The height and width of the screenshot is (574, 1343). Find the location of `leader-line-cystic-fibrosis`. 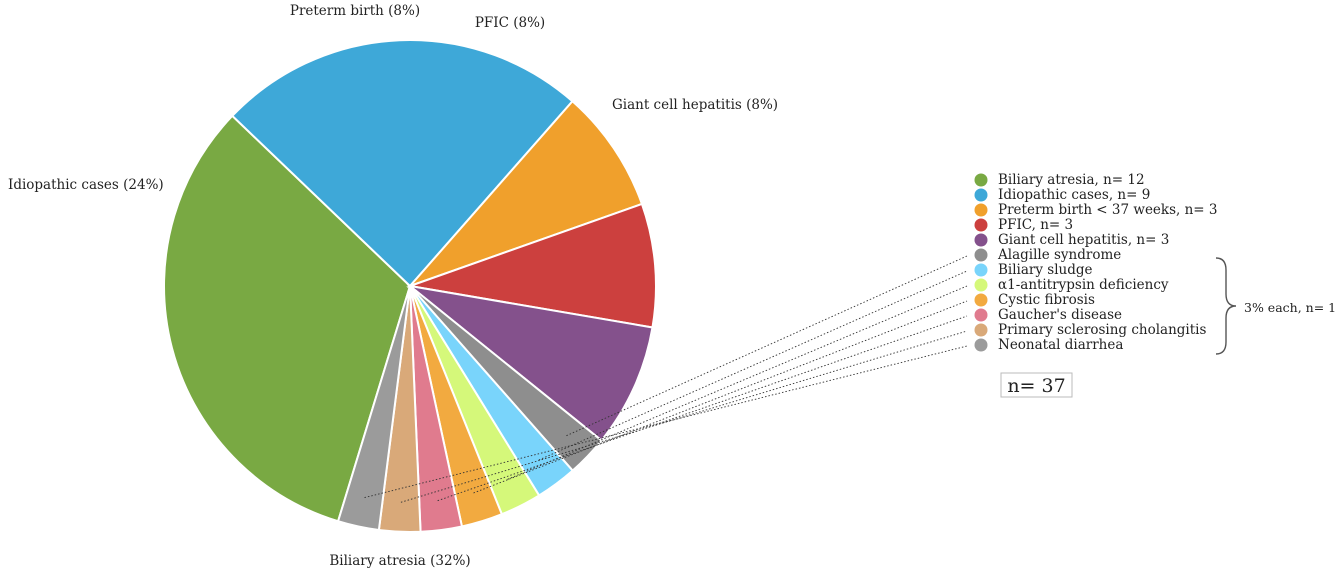

leader-line-cystic-fibrosis is located at coordinates (720, 397).